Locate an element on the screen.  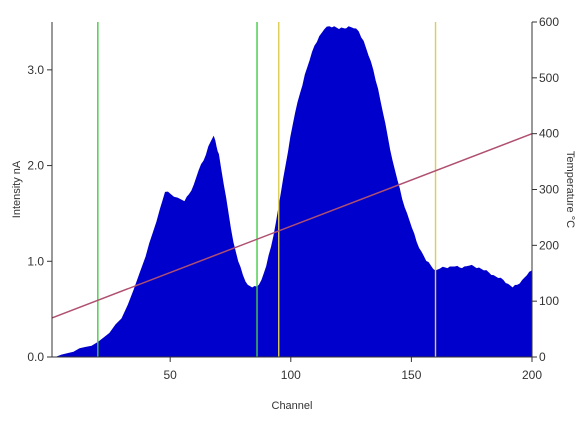
y2-tick-label: 500 is located at coordinates (549, 78).